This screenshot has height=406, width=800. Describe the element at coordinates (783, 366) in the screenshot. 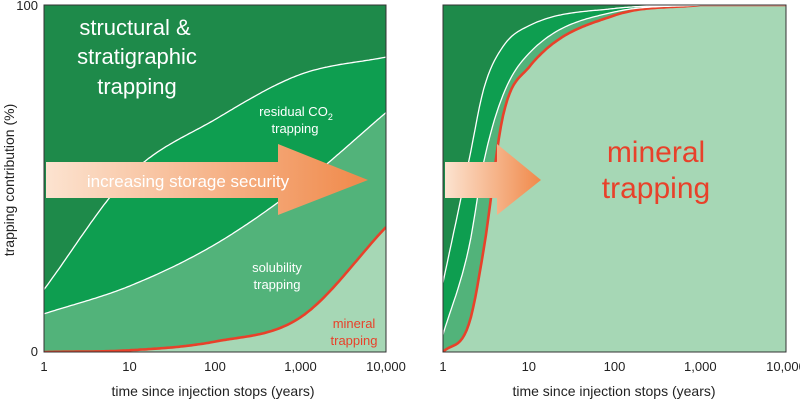

I see `right-x-tick-label: 10,000` at that location.